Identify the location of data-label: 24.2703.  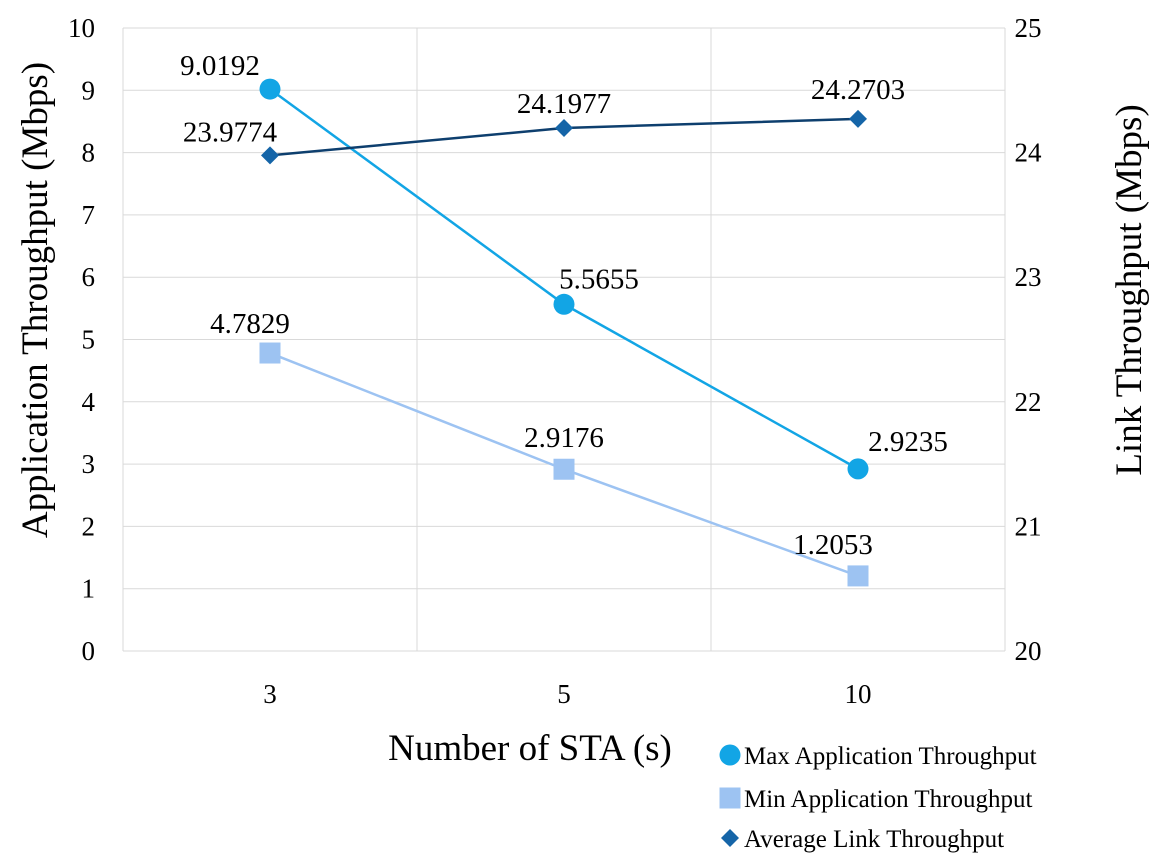
(858, 90).